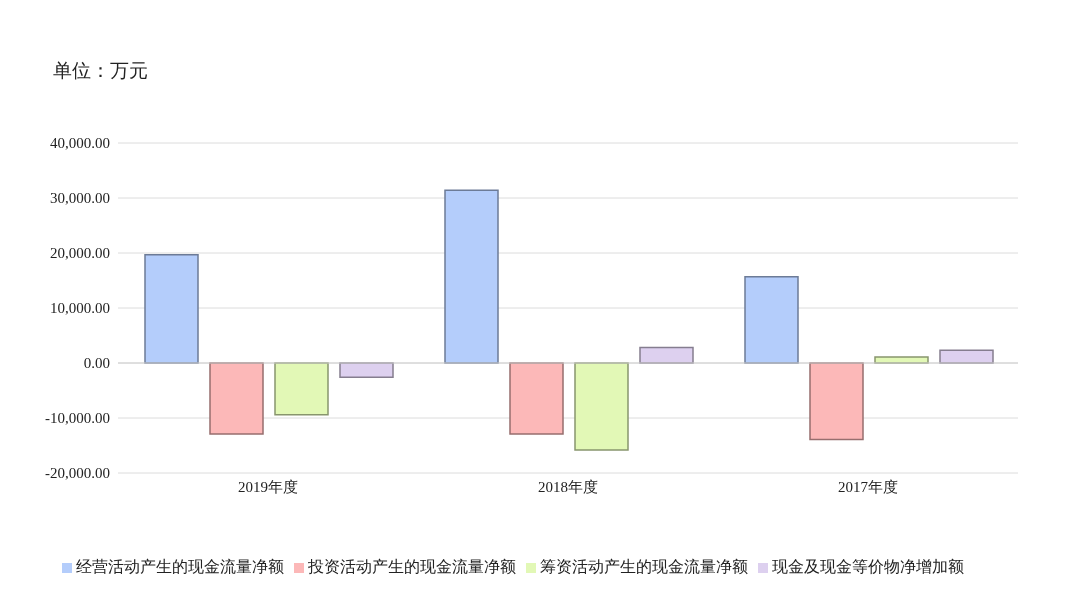 The image size is (1088, 607). What do you see at coordinates (868, 566) in the screenshot?
I see `legend-label: 现金及现金等价物净增加额` at bounding box center [868, 566].